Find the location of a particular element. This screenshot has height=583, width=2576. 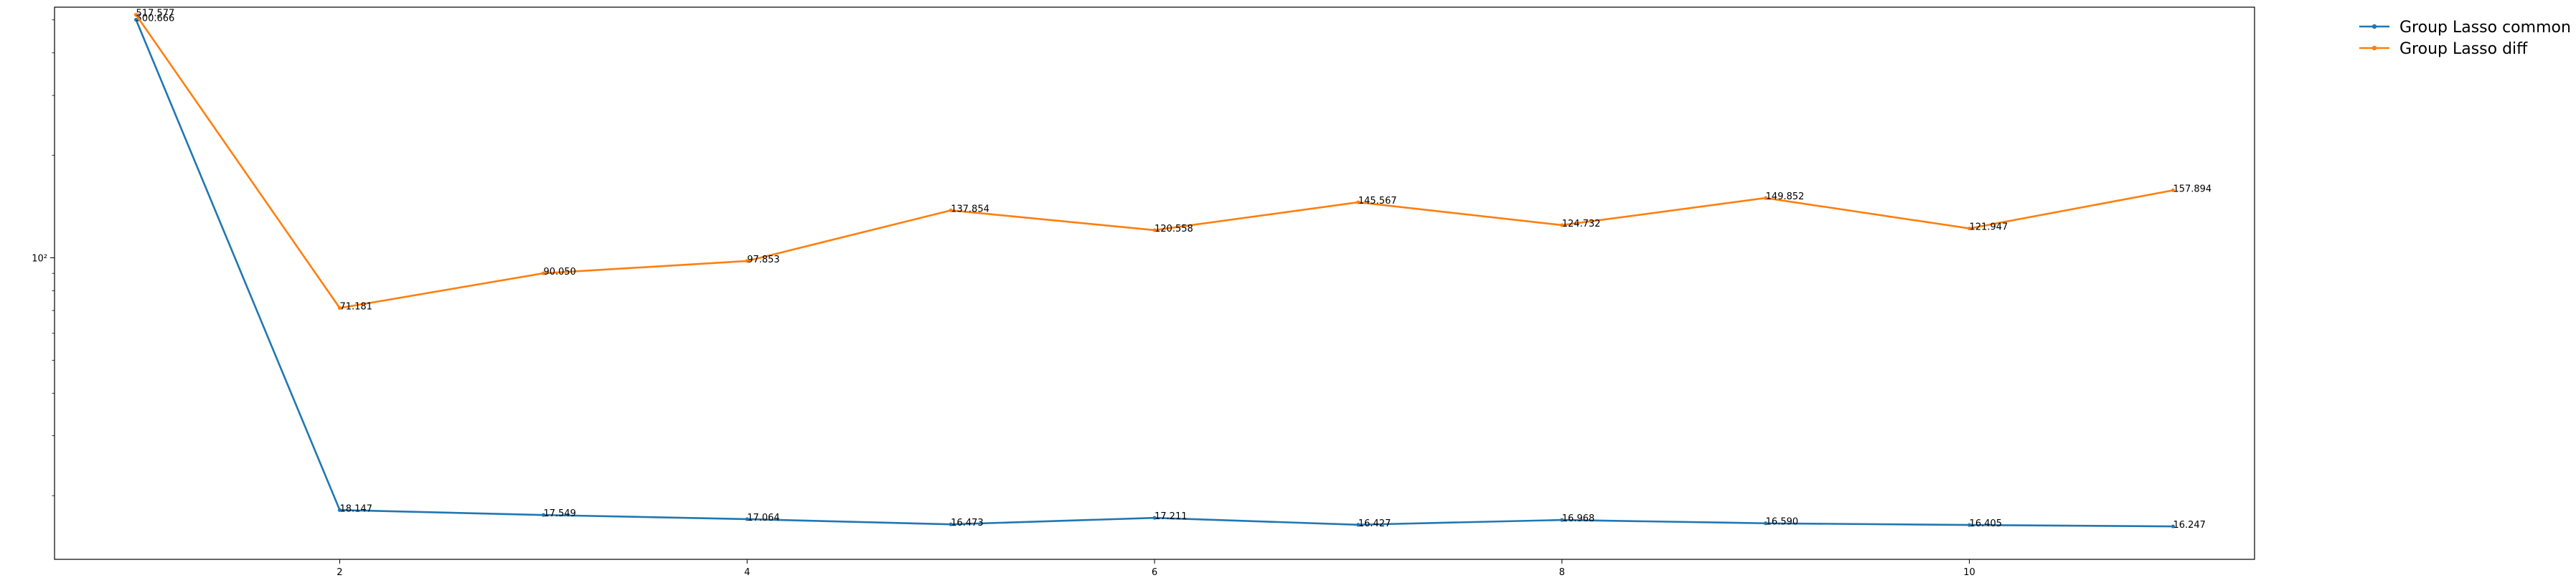

data-label: 157.894 is located at coordinates (2192, 189).